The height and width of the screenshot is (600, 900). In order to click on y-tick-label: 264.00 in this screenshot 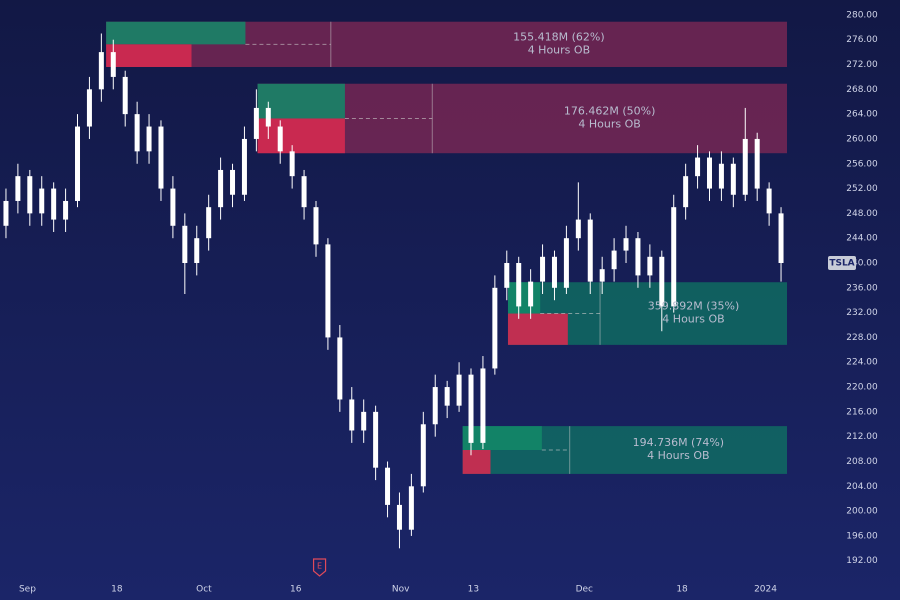, I will do `click(862, 115)`.